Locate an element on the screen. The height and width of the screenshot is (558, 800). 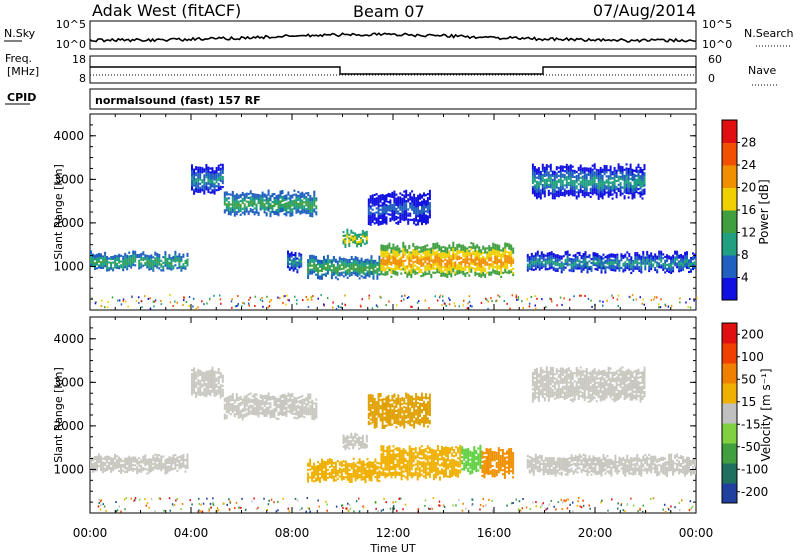
nsearch-tick-top: 10^5 is located at coordinates (717, 24).